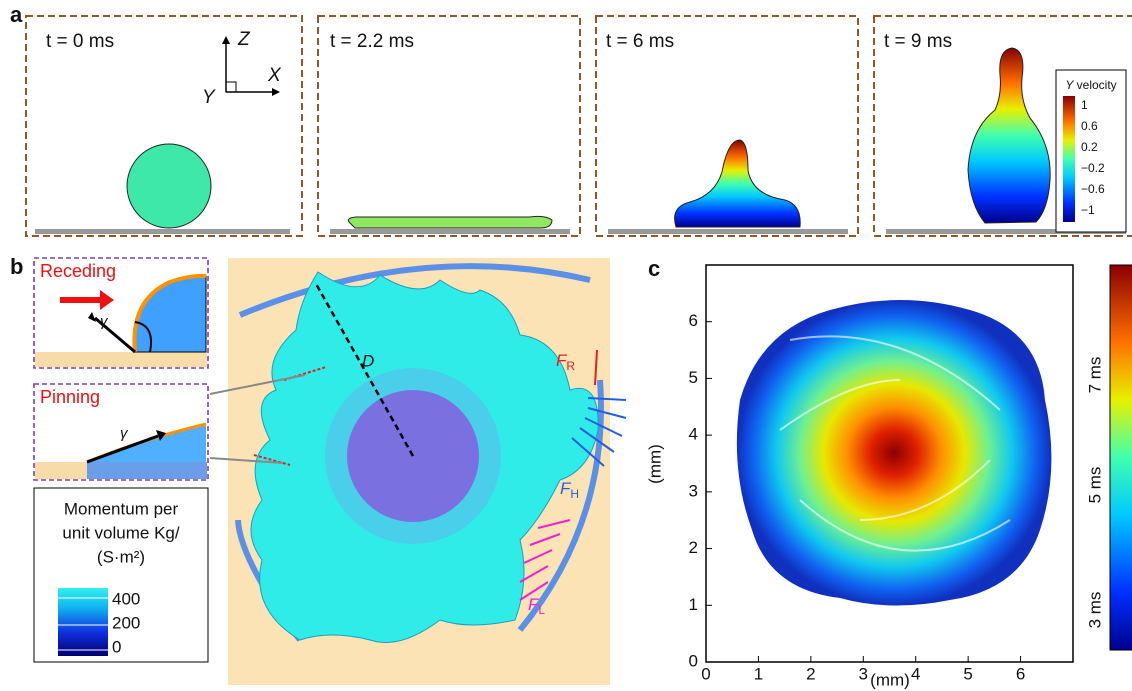  I want to click on axes-triad: Z X Y, so click(242, 68).